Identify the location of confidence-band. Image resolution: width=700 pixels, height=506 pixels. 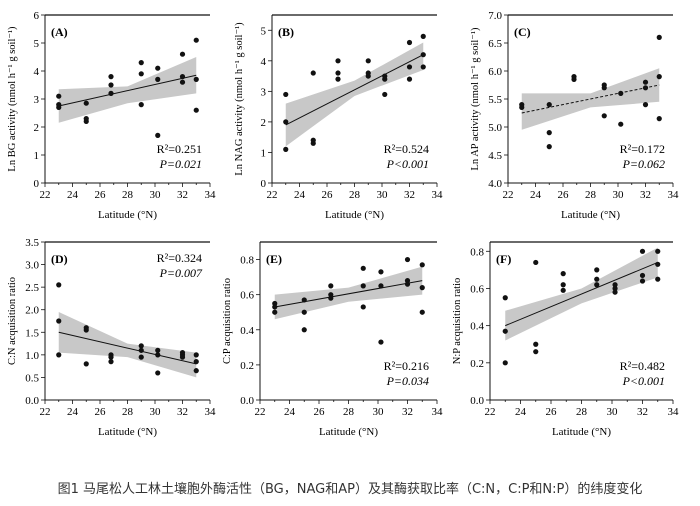
(127, 90).